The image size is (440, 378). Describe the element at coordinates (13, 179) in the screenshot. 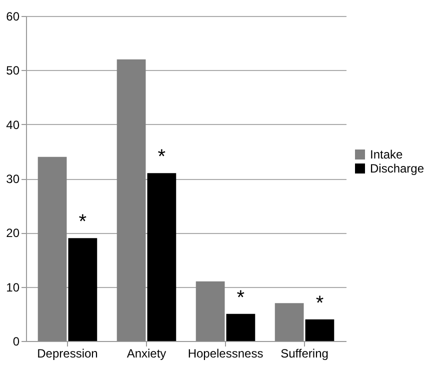

I see `y-tick-label: 30` at that location.